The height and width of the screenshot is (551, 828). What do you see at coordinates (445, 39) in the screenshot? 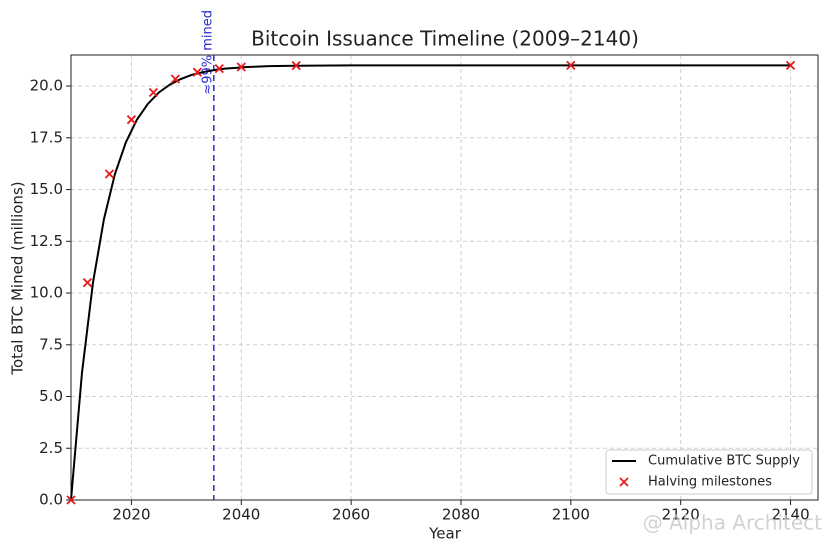
I see `chart-title: Bitcoin Issuance Timeline (2009–2140)` at bounding box center [445, 39].